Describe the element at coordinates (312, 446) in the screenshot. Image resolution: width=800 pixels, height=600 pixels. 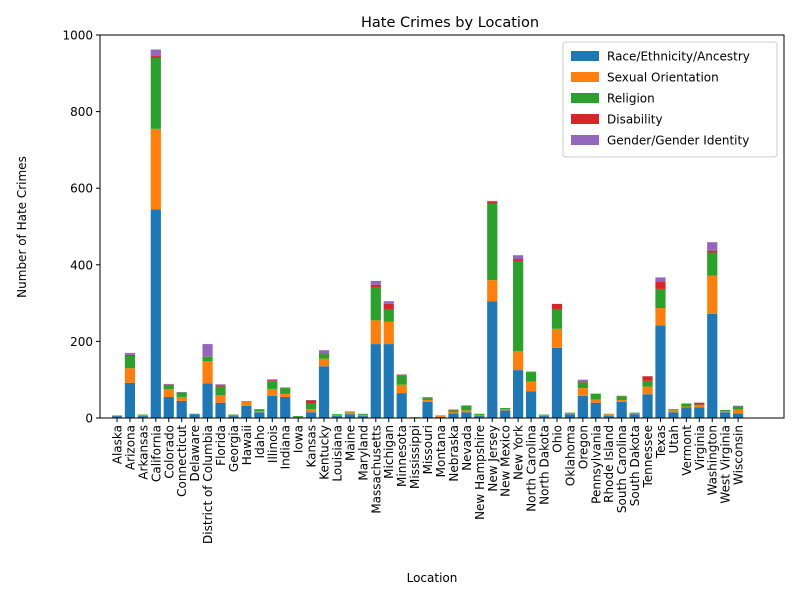
I see `x-tick-label: Kansas` at that location.